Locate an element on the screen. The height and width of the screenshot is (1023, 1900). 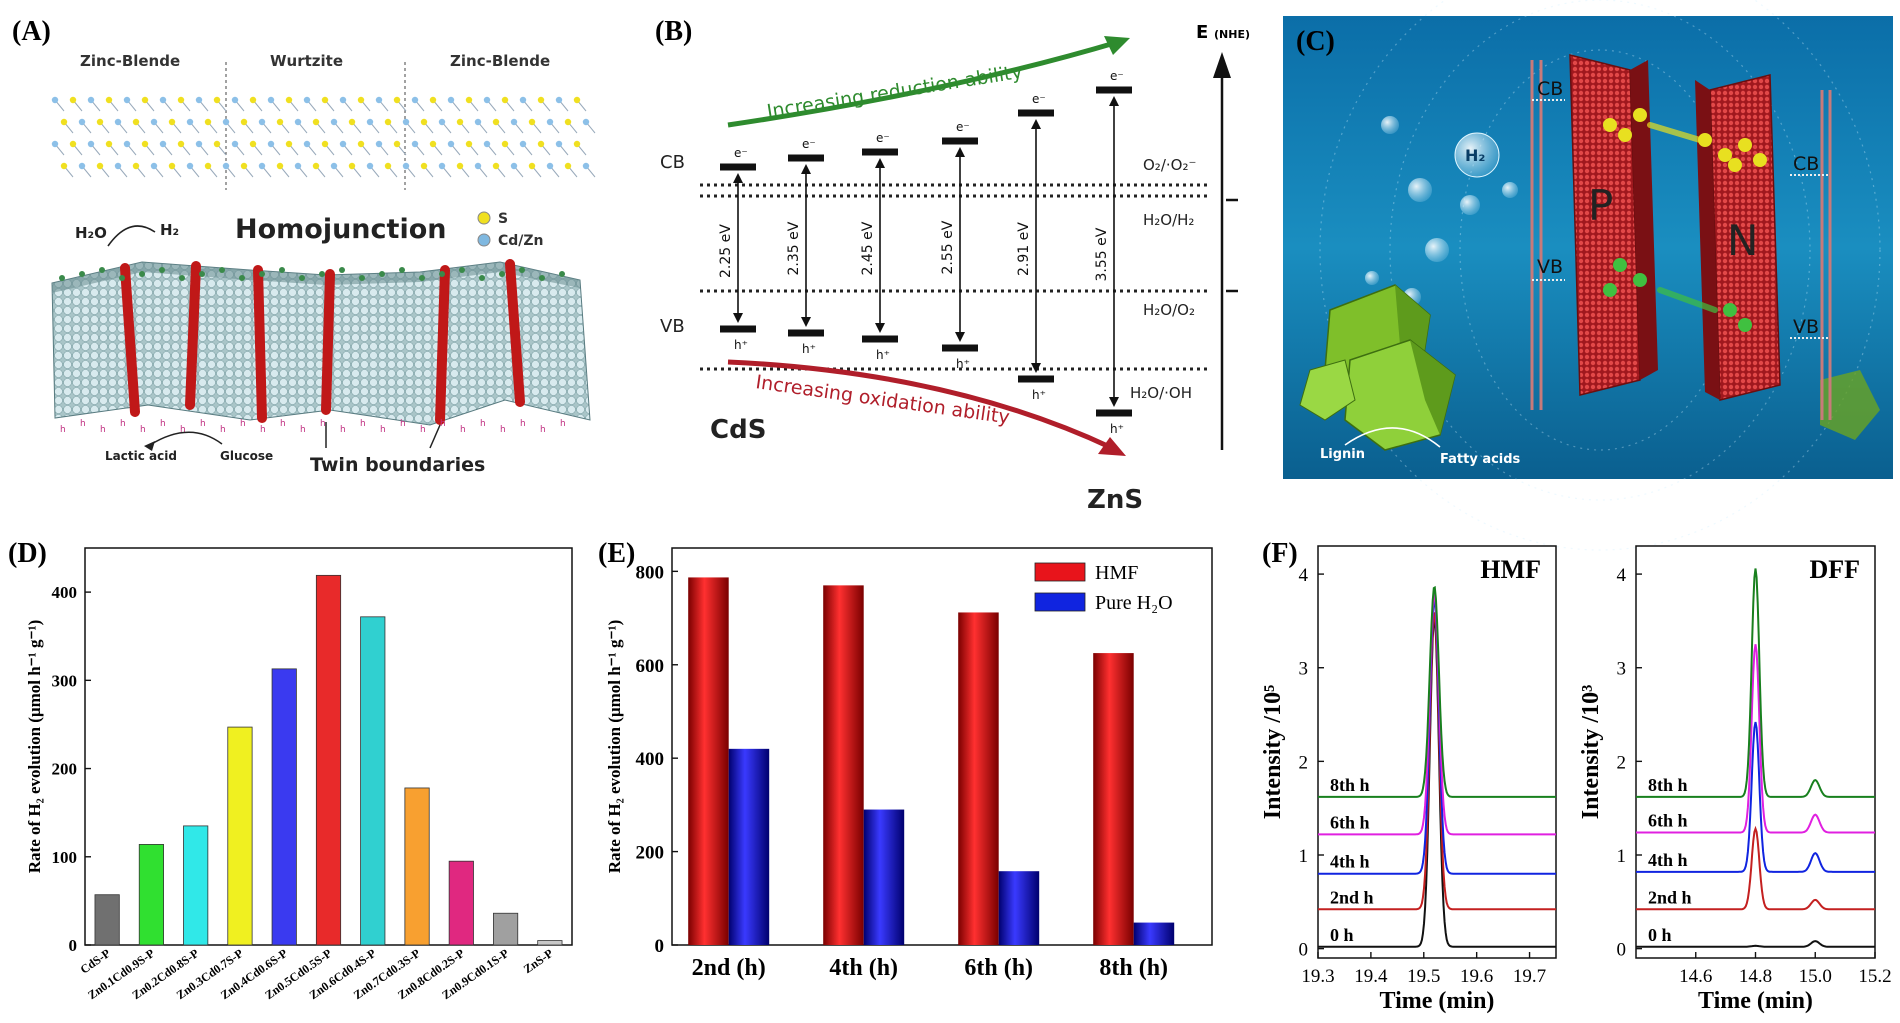
charge-carriers is located at coordinates (1685, 220).